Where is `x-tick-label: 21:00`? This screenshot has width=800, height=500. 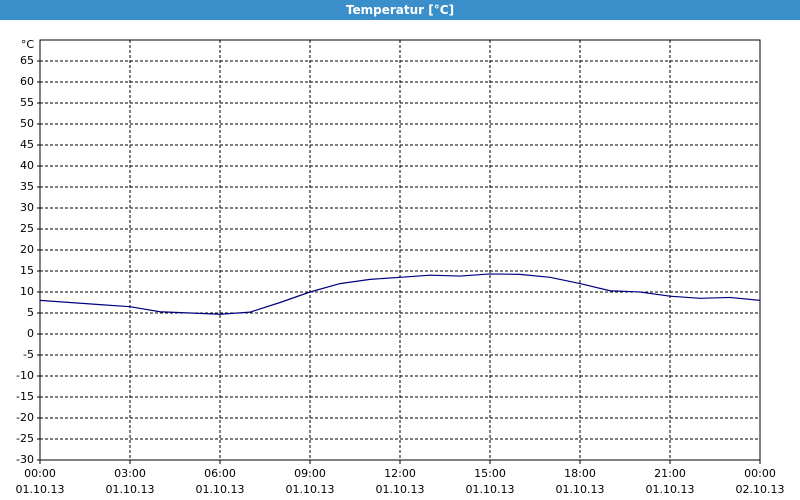 x-tick-label: 21:00 is located at coordinates (670, 473).